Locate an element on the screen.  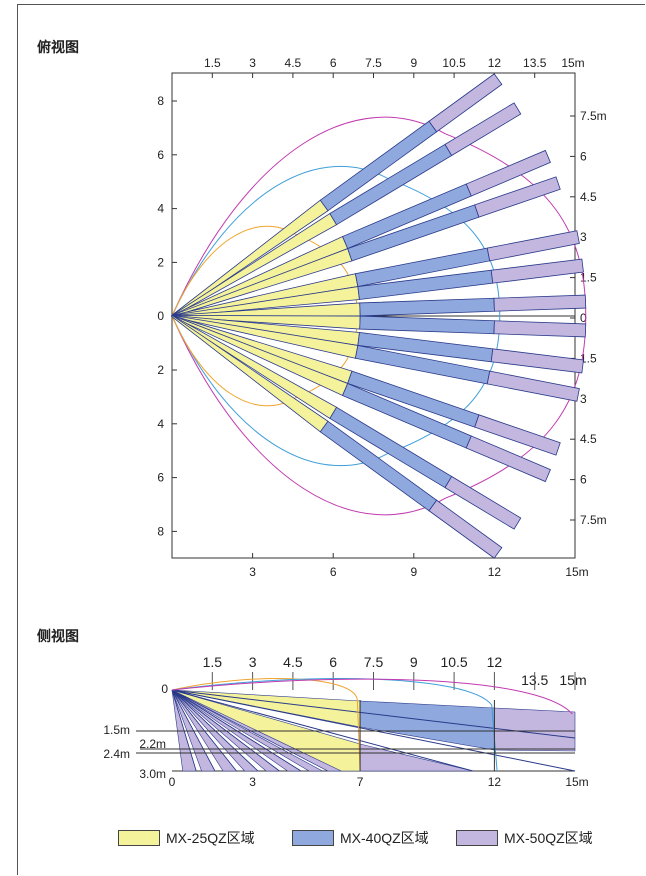
side-top-label: 3 is located at coordinates (253, 662).